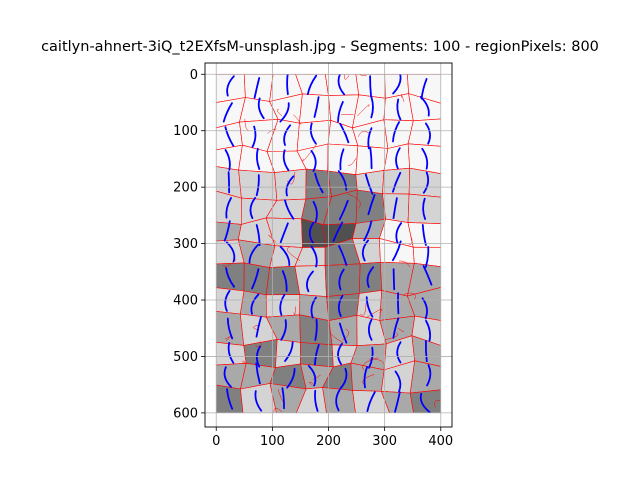  Describe the element at coordinates (328, 441) in the screenshot. I see `x-tick-label: 200` at that location.